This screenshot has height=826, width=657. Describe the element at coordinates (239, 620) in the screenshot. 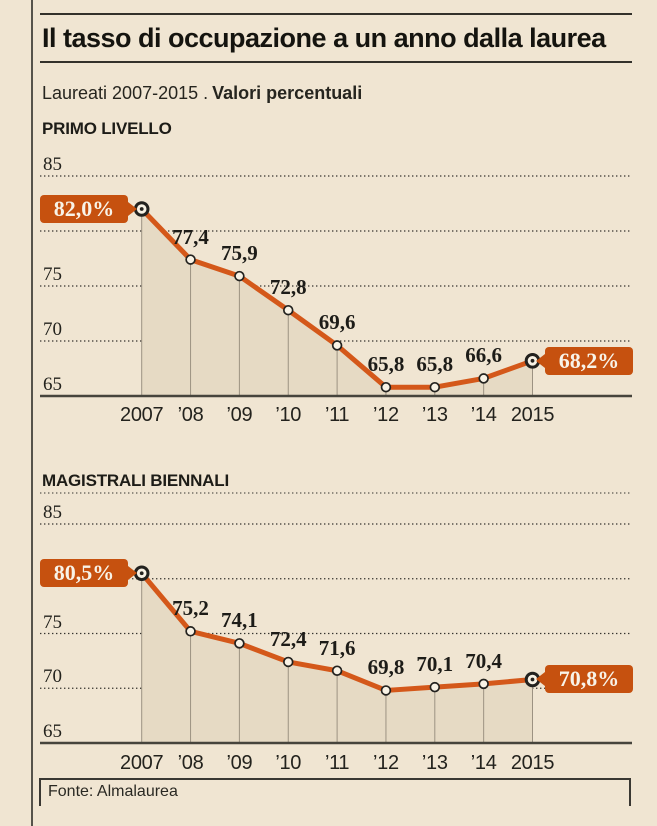

I see `value-label: 74,1` at that location.